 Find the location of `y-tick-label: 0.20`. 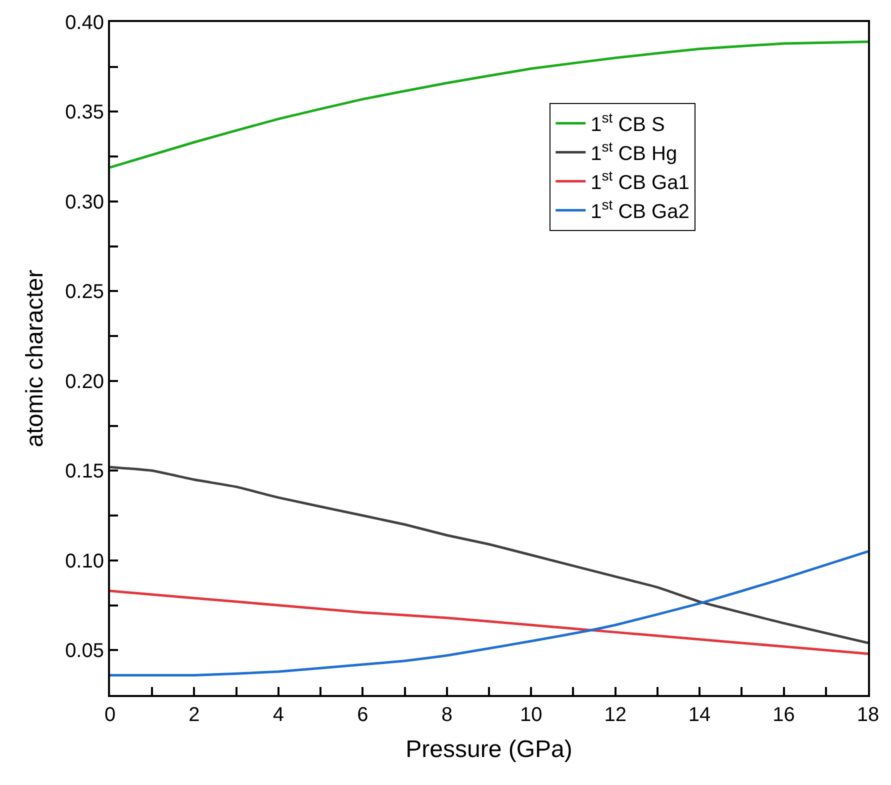

y-tick-label: 0.20 is located at coordinates (84, 381).